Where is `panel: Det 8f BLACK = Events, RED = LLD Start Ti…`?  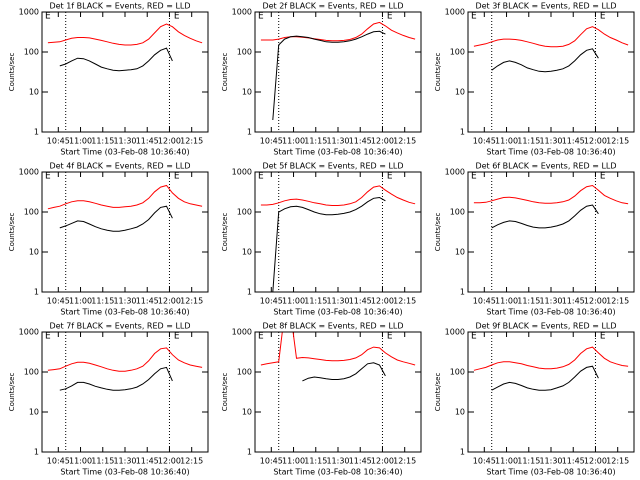
panel: Det 8f BLACK = Events, RED = LLD Start Ti… is located at coordinates (321, 399).